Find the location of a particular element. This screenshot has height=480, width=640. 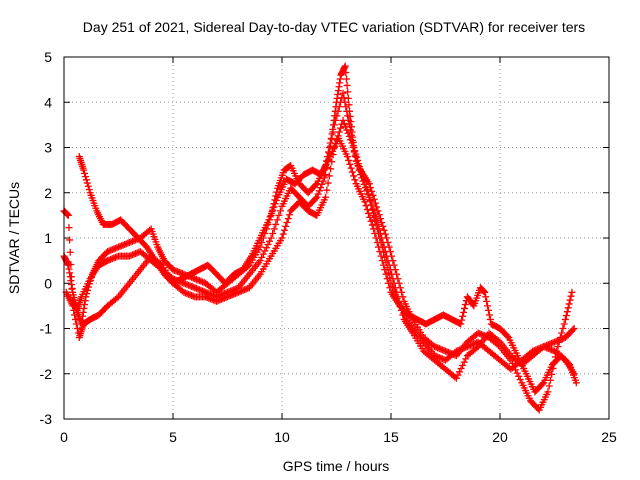

y-tick-label: 4 is located at coordinates (48, 102).